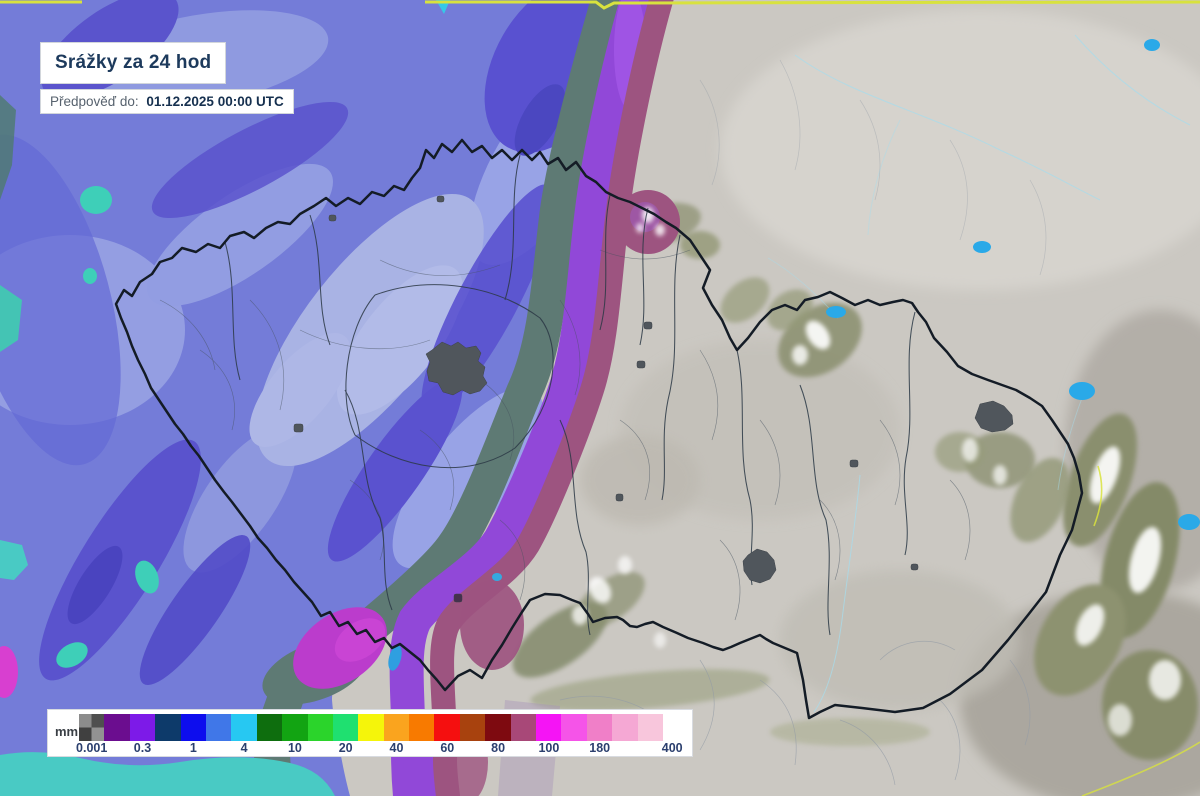  What do you see at coordinates (396, 748) in the screenshot?
I see `legend-tick-label: 40` at bounding box center [396, 748].